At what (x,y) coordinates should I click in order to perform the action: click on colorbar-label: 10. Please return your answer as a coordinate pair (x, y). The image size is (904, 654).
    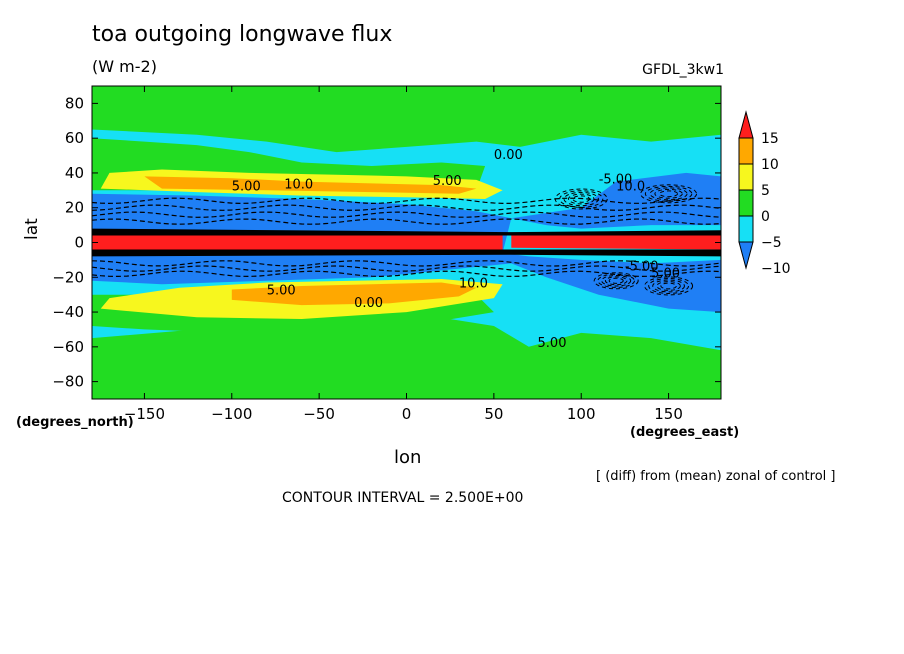
    Looking at the image, I should click on (770, 165).